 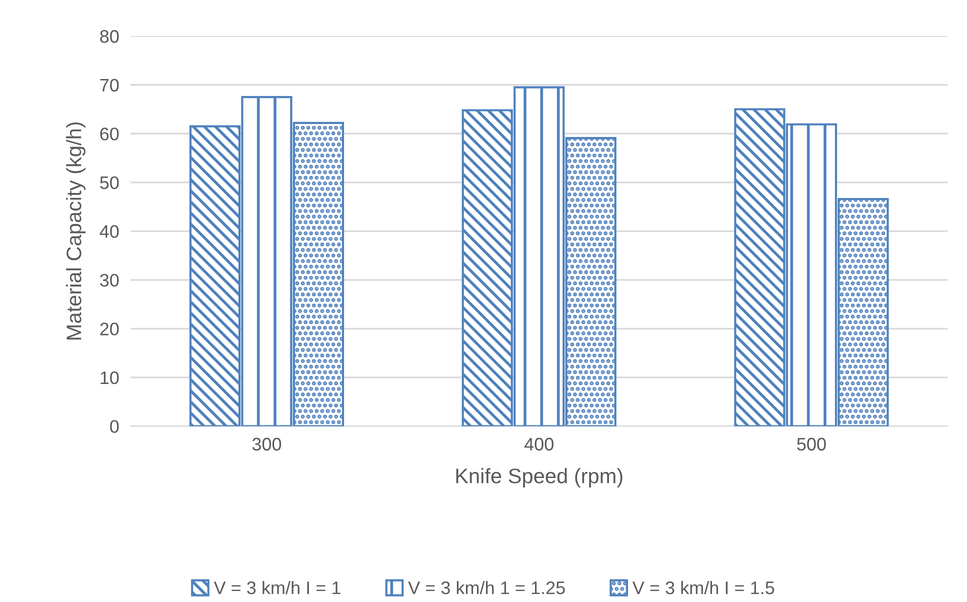 What do you see at coordinates (539, 444) in the screenshot?
I see `x-tick-label: 400` at bounding box center [539, 444].